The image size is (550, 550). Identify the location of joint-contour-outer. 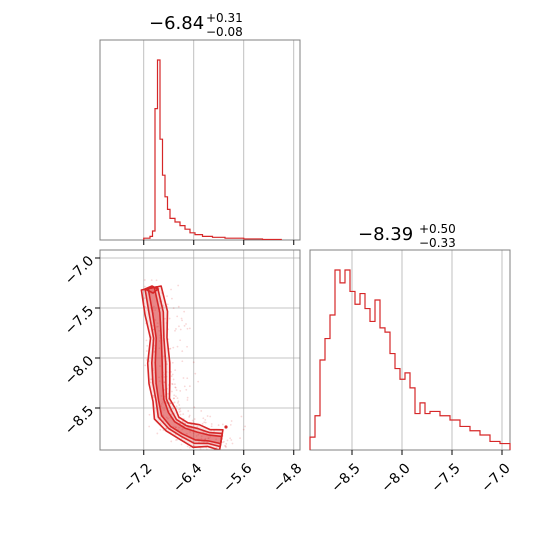
(182, 367).